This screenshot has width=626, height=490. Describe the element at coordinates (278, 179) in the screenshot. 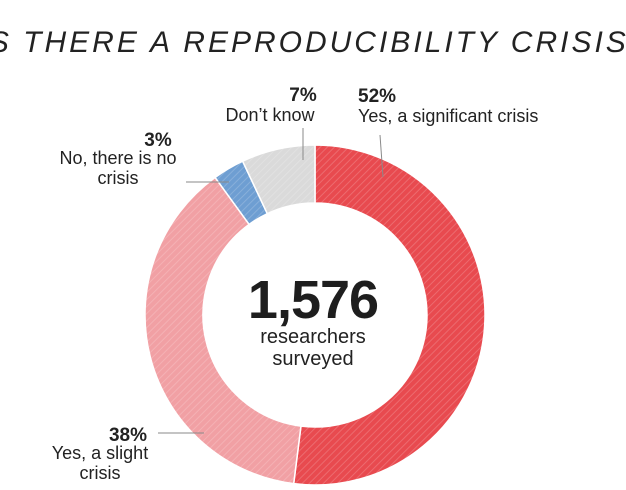

I see `slice-texture-dont-know` at that location.